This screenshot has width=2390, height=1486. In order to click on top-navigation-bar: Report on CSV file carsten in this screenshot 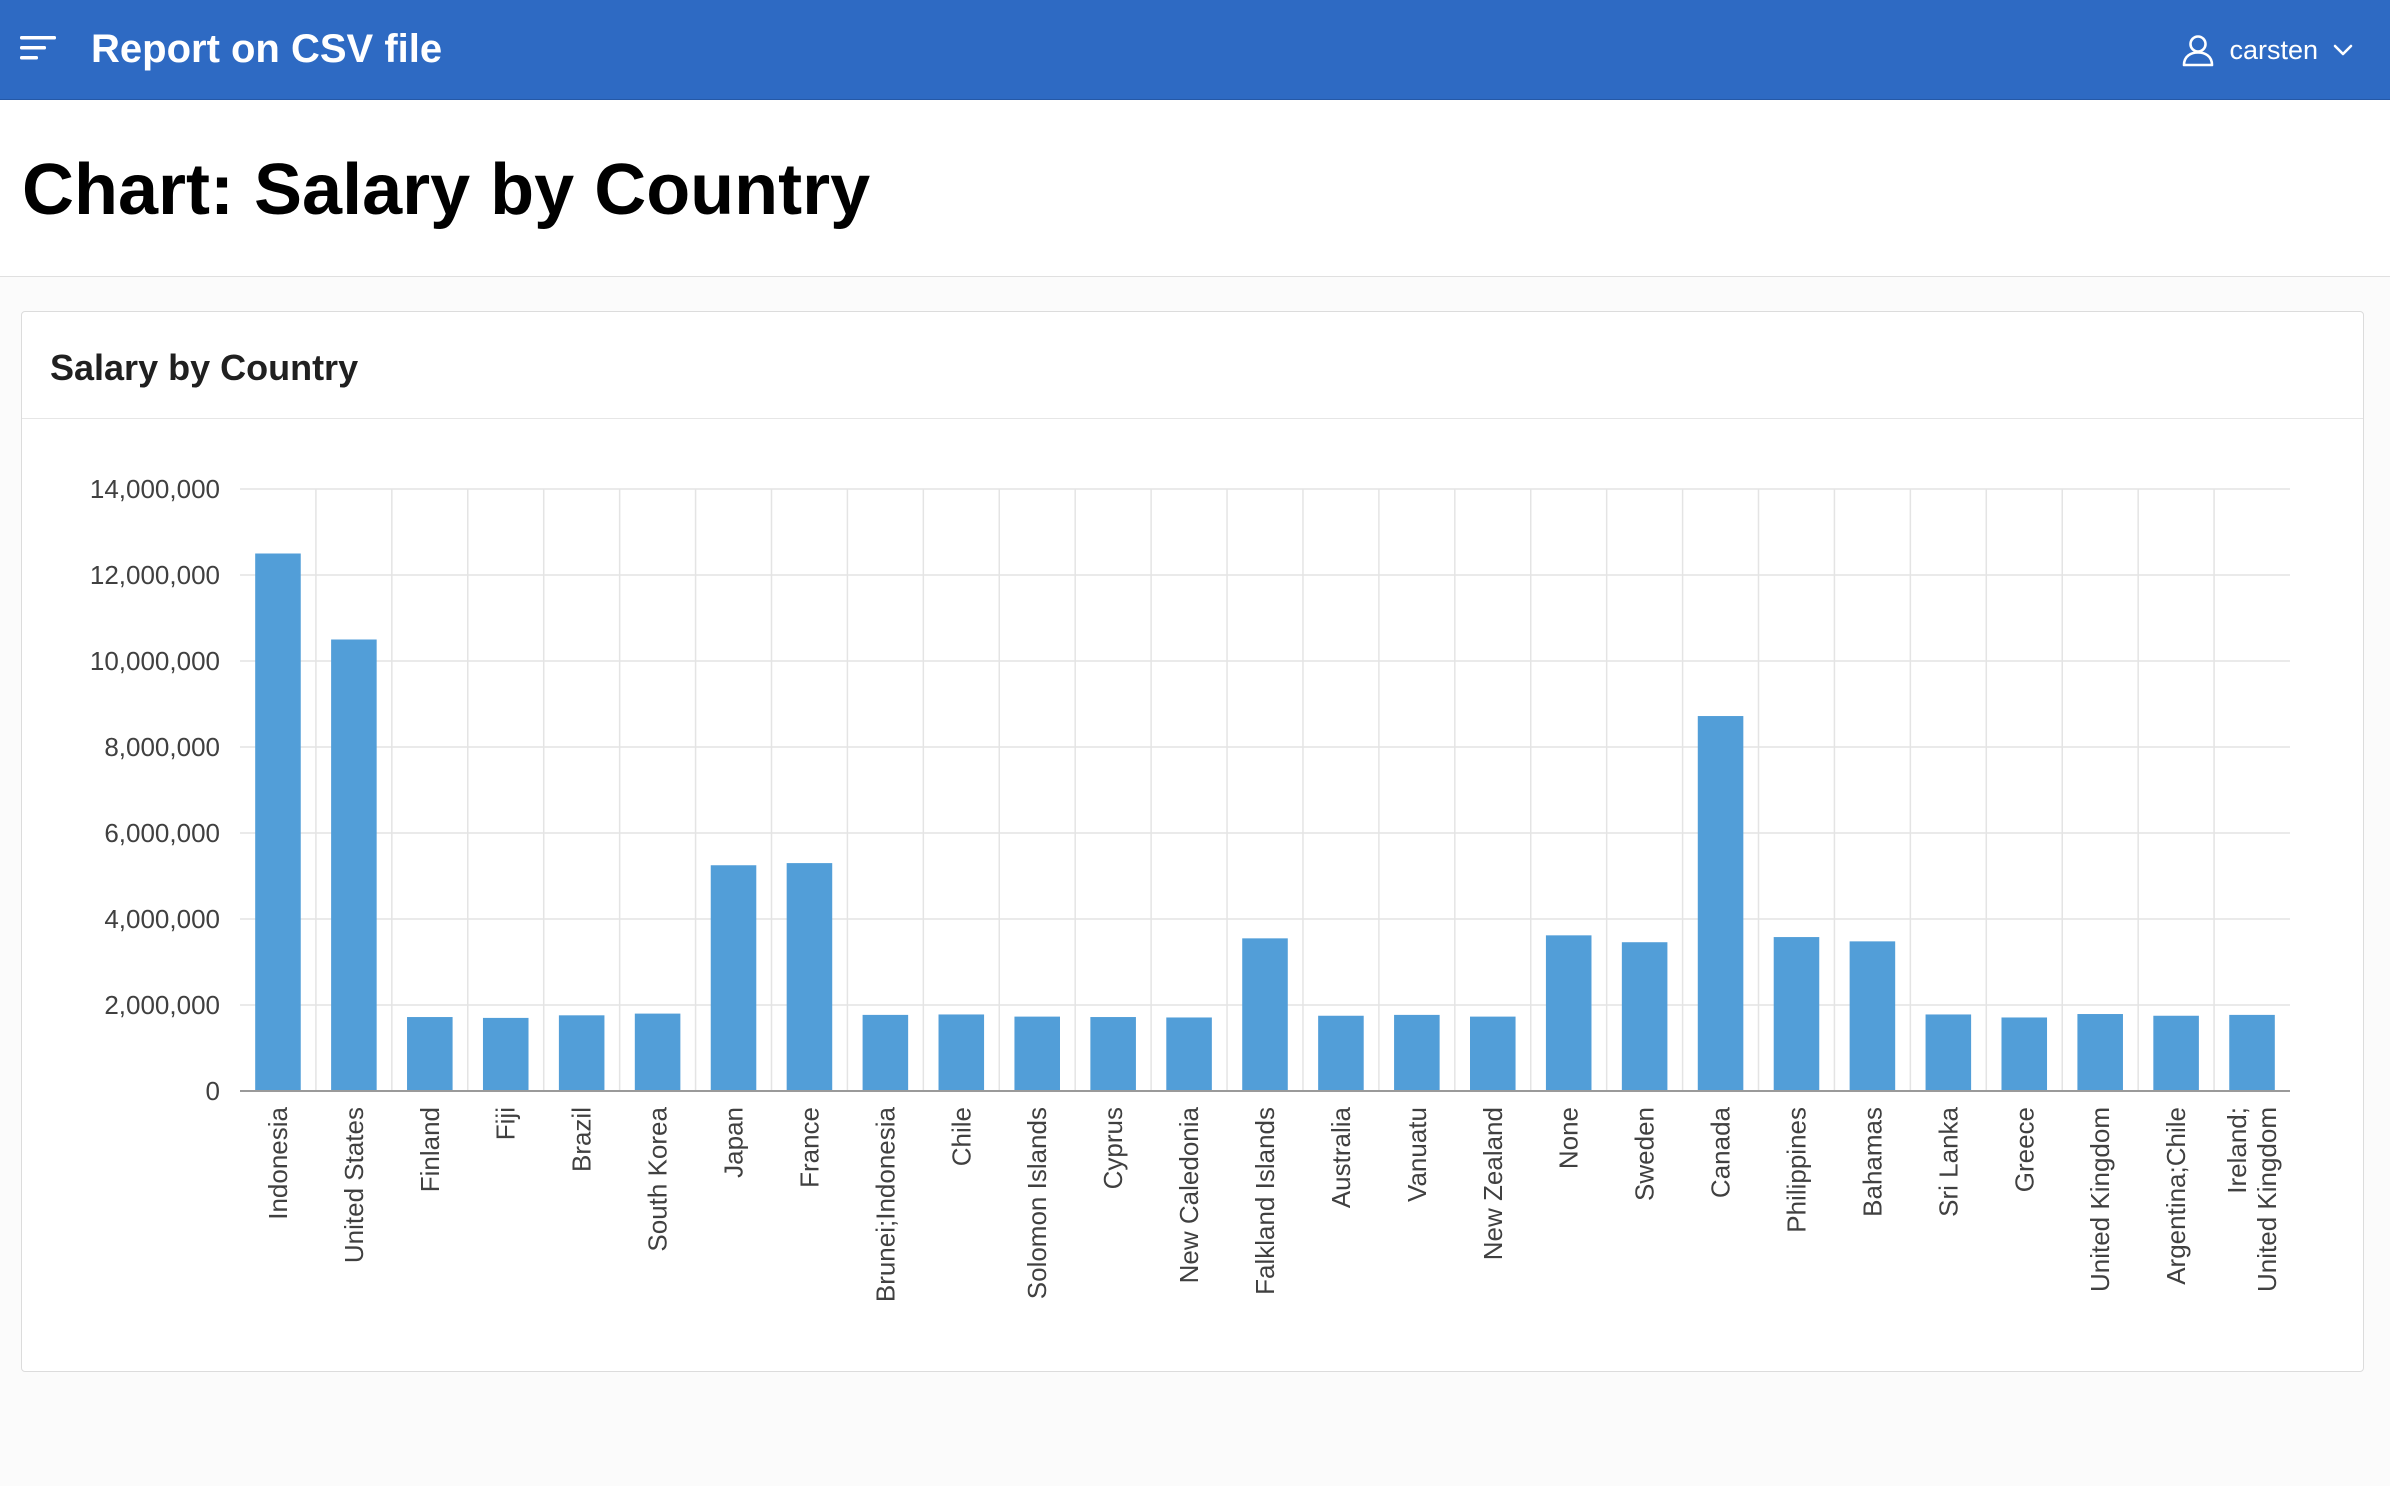, I will do `click(1195, 50)`.